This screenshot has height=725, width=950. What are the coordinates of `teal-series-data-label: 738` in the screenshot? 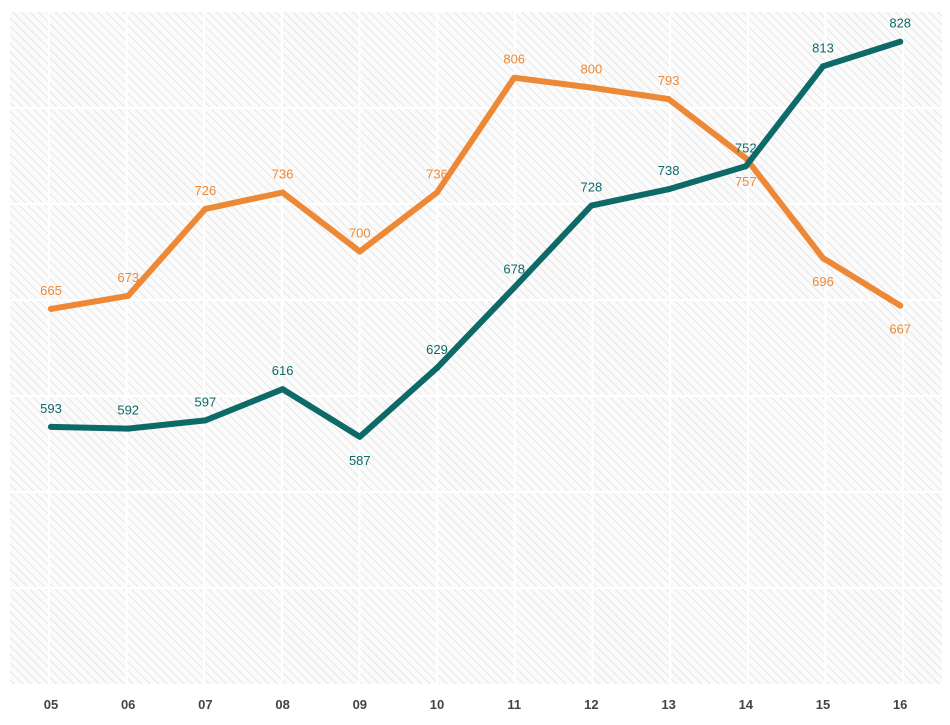 It's located at (669, 170).